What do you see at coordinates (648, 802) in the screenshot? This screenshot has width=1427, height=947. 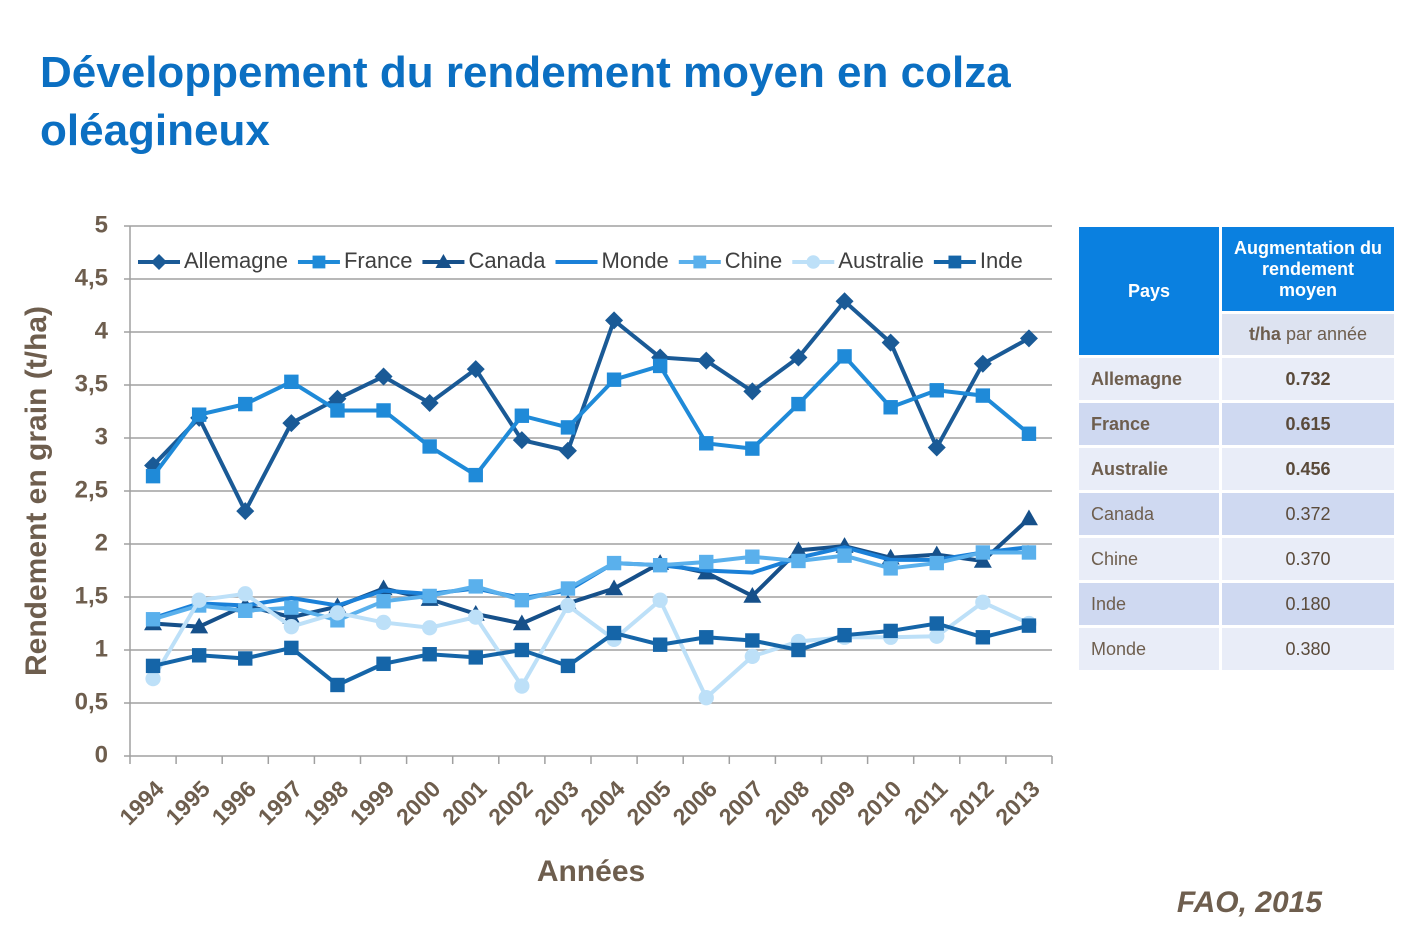 I see `x-tick-label: 2005` at bounding box center [648, 802].